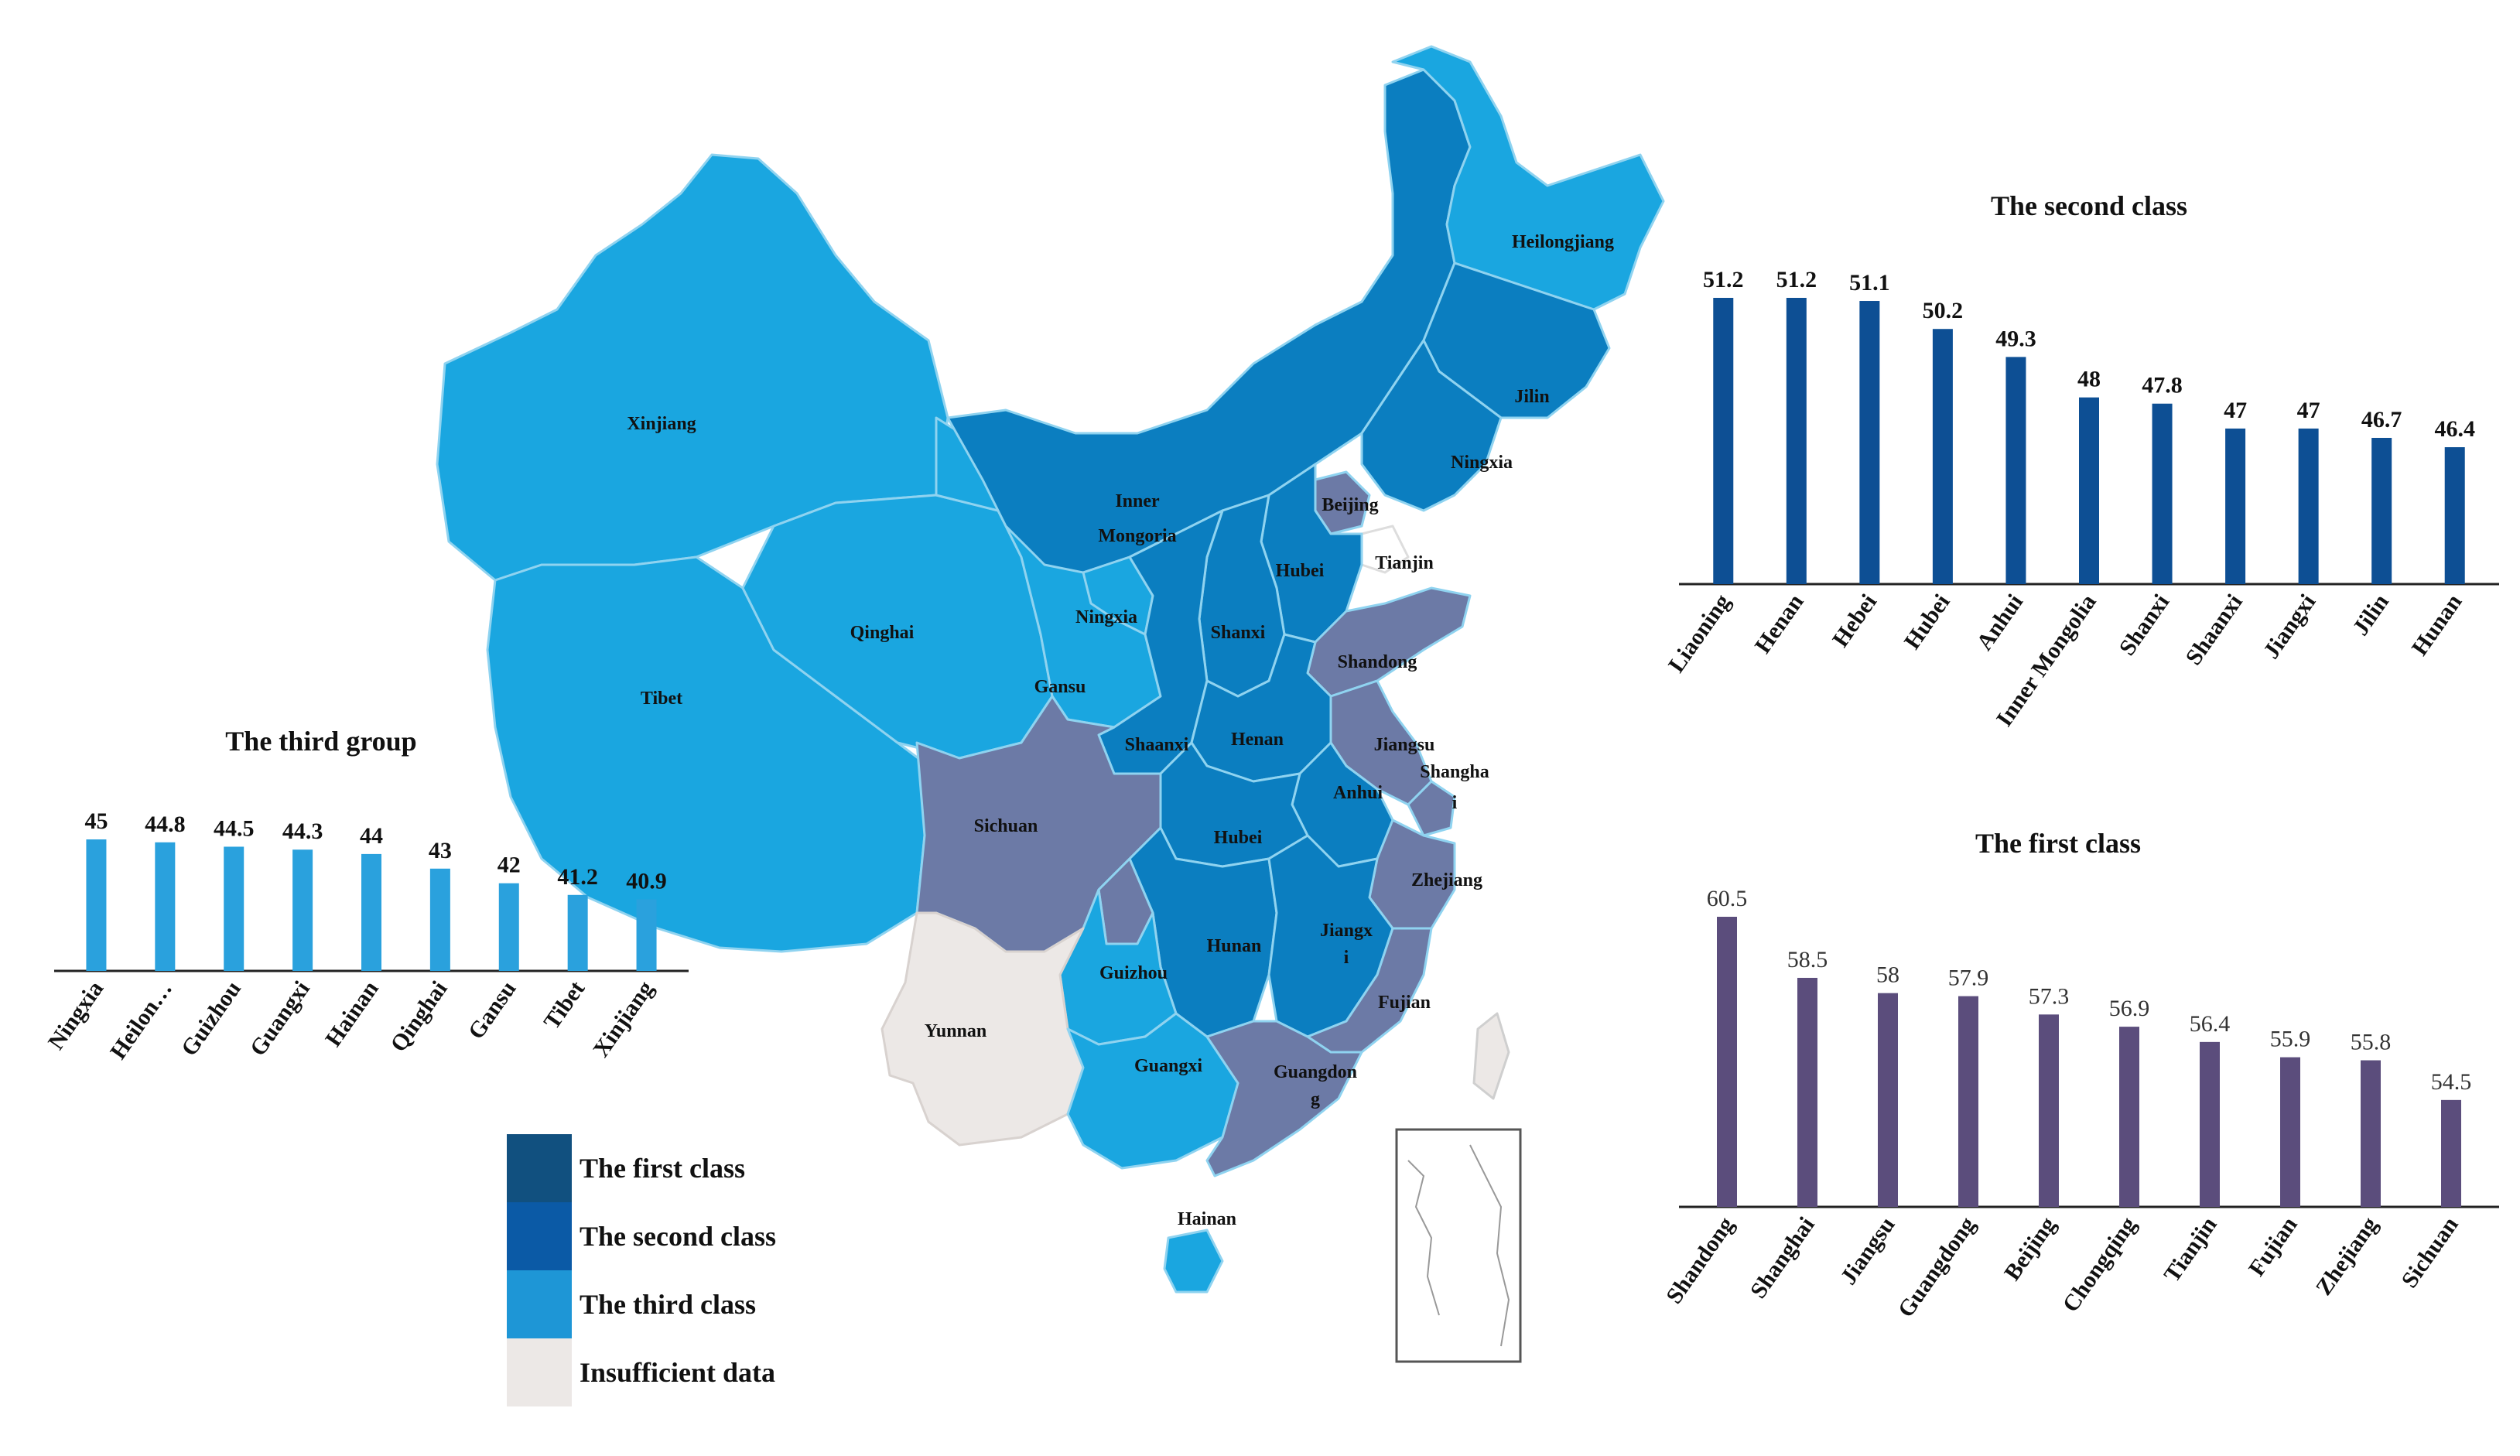  I want to click on legend-item-second-class: The second class, so click(641, 1236).